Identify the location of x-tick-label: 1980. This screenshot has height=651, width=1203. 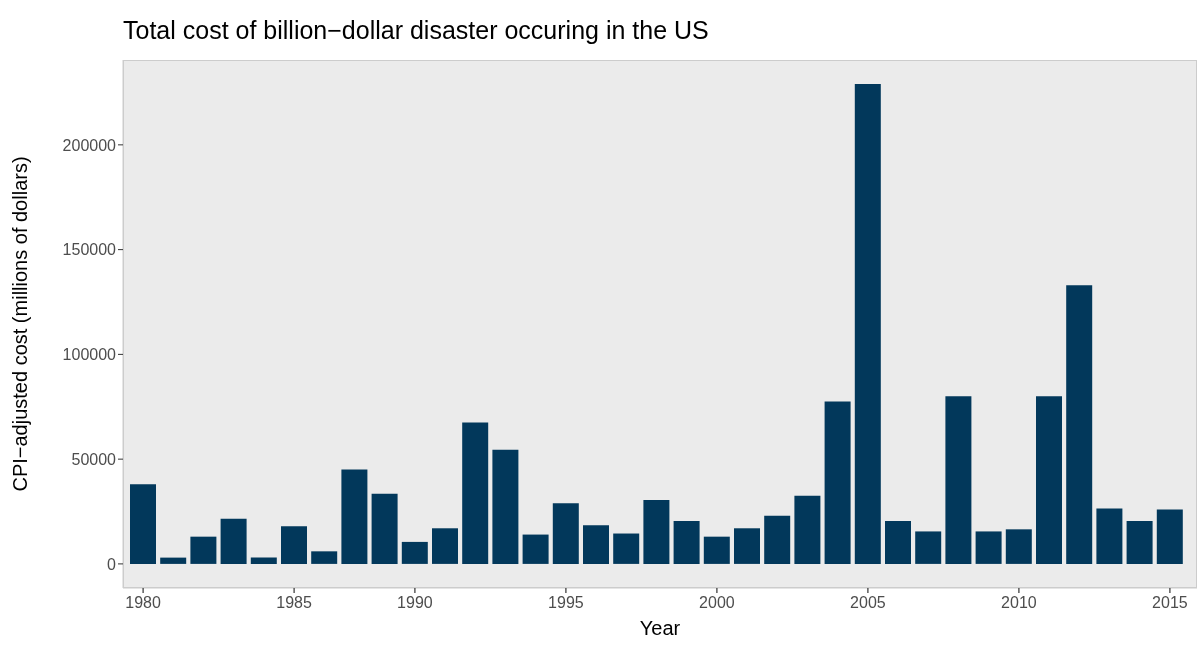
(143, 602).